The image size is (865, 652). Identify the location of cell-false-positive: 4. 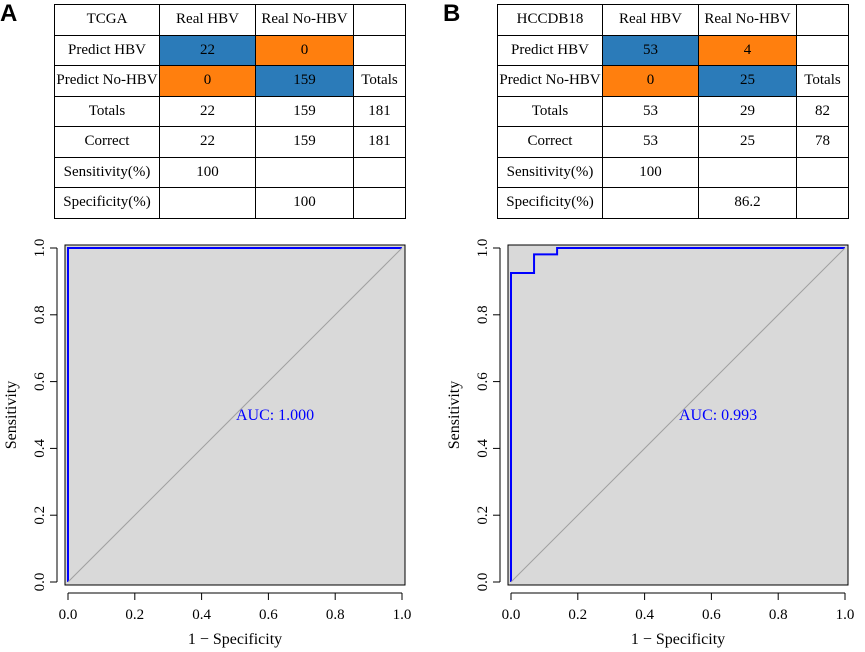
(747, 50).